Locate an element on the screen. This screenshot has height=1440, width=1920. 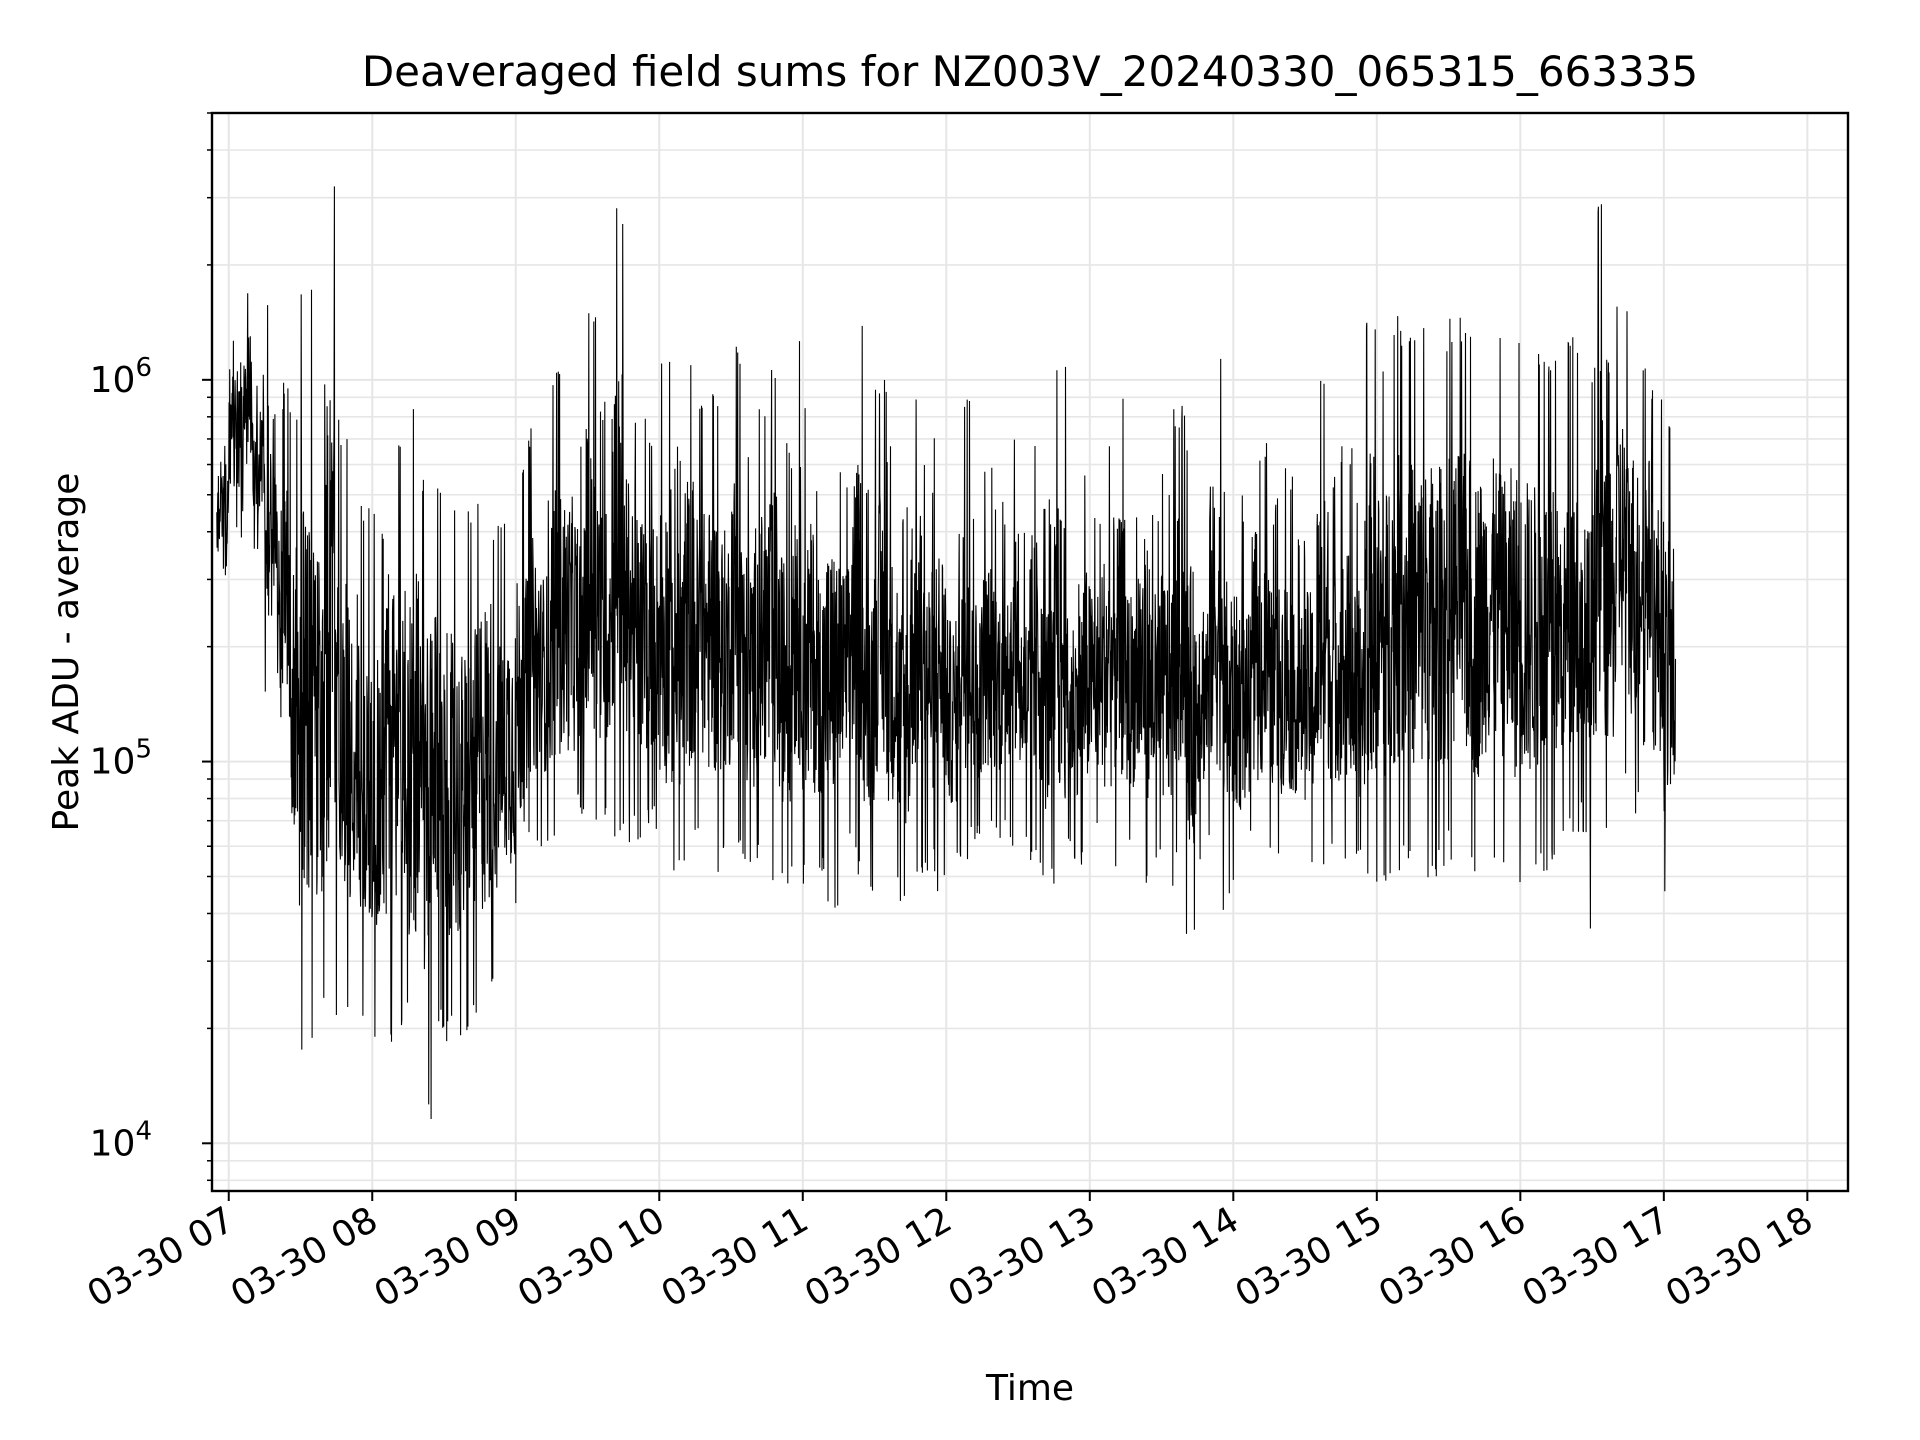
y-axis: 10⁴ 10⁵ 10⁶ is located at coordinates (151, 647).